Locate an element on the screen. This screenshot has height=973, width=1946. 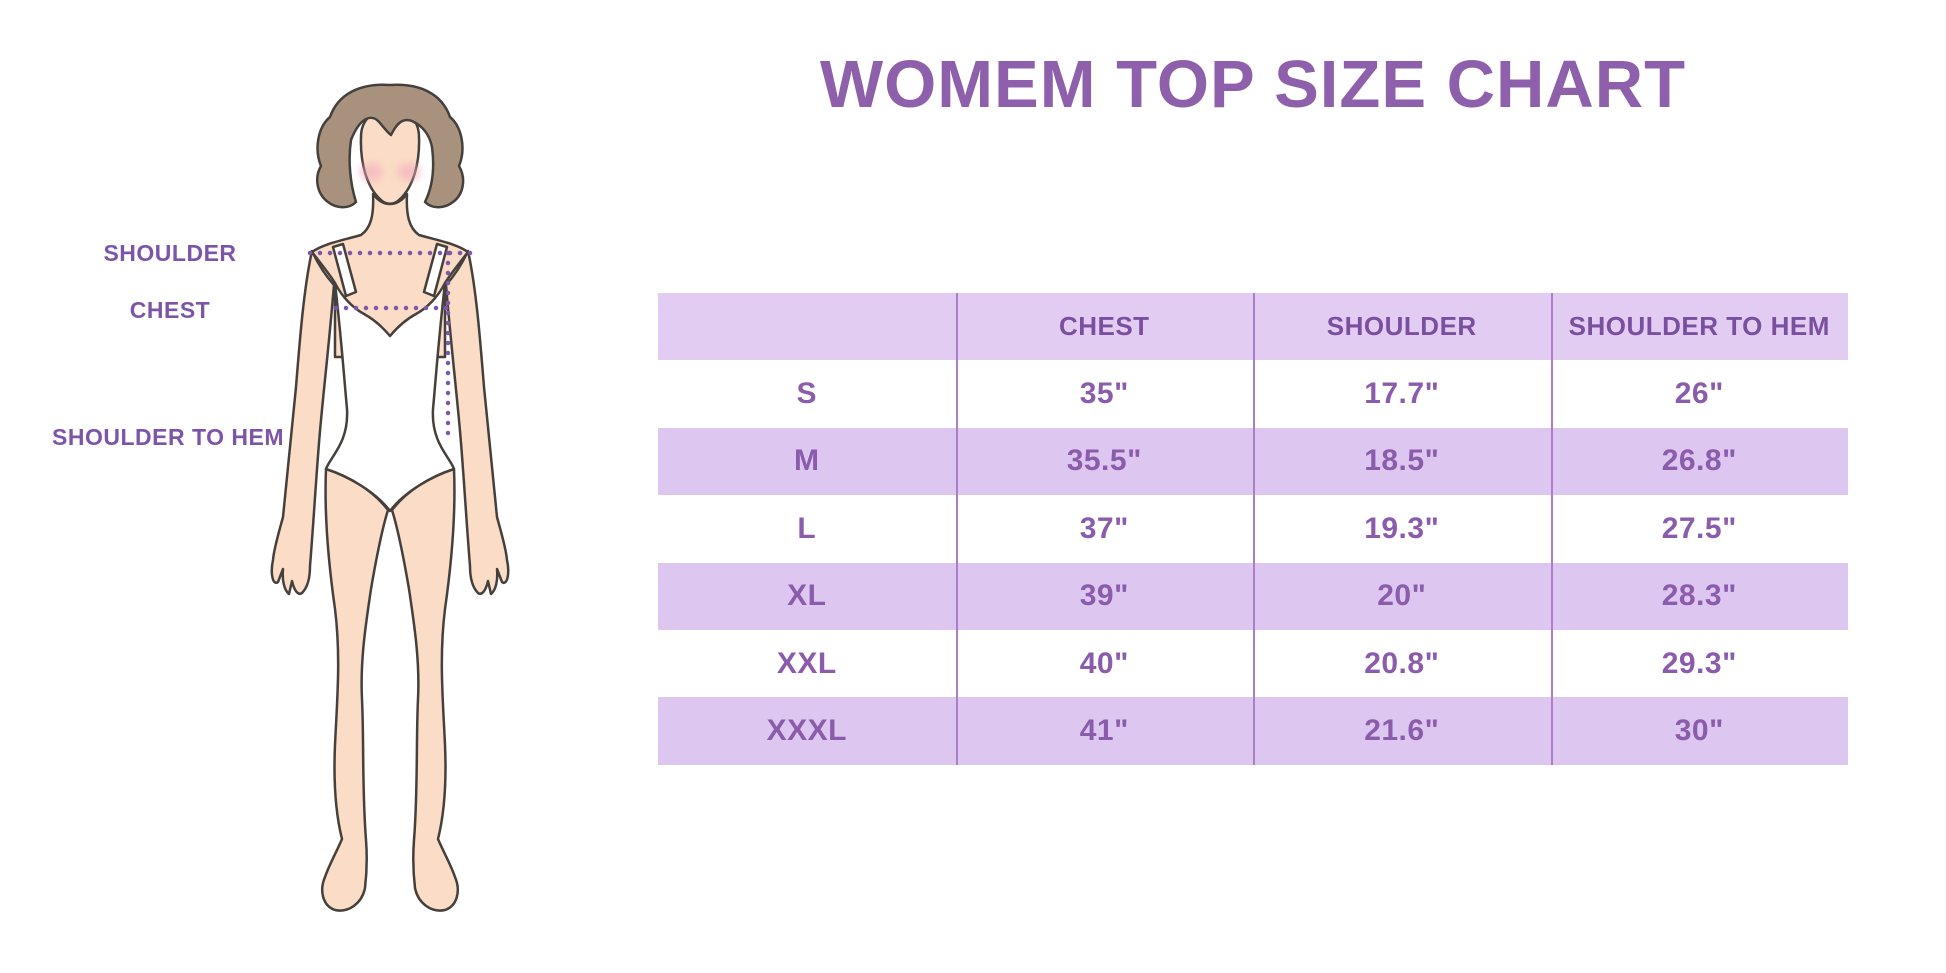
table-header-shoulder: SHOULDER is located at coordinates (1401, 326).